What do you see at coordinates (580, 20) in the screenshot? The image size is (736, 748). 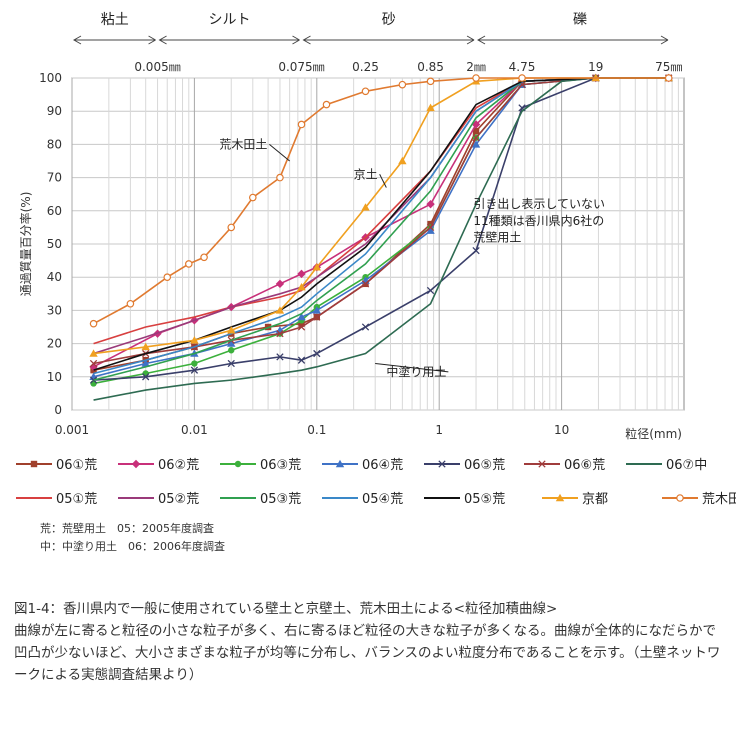 I see `region-label: 礫` at bounding box center [580, 20].